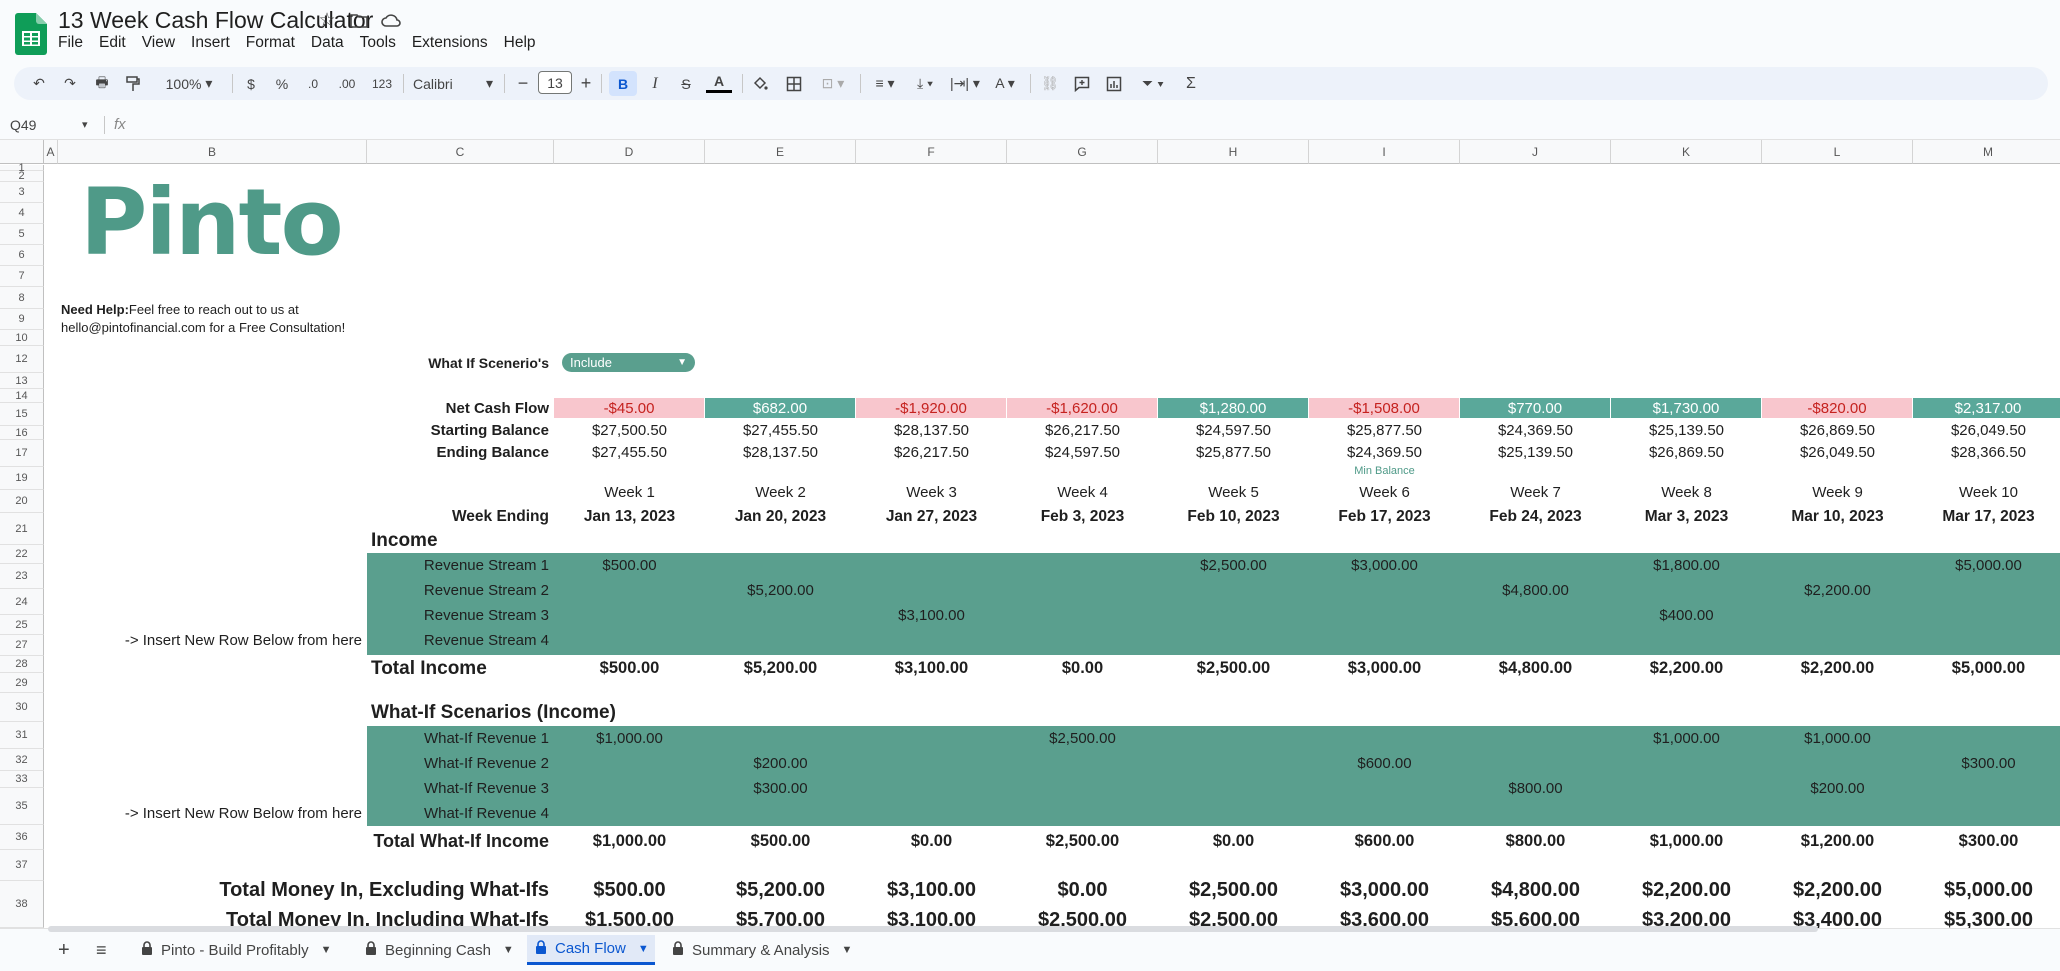  I want to click on filter-icon: ⏷ ▾, so click(1153, 83).